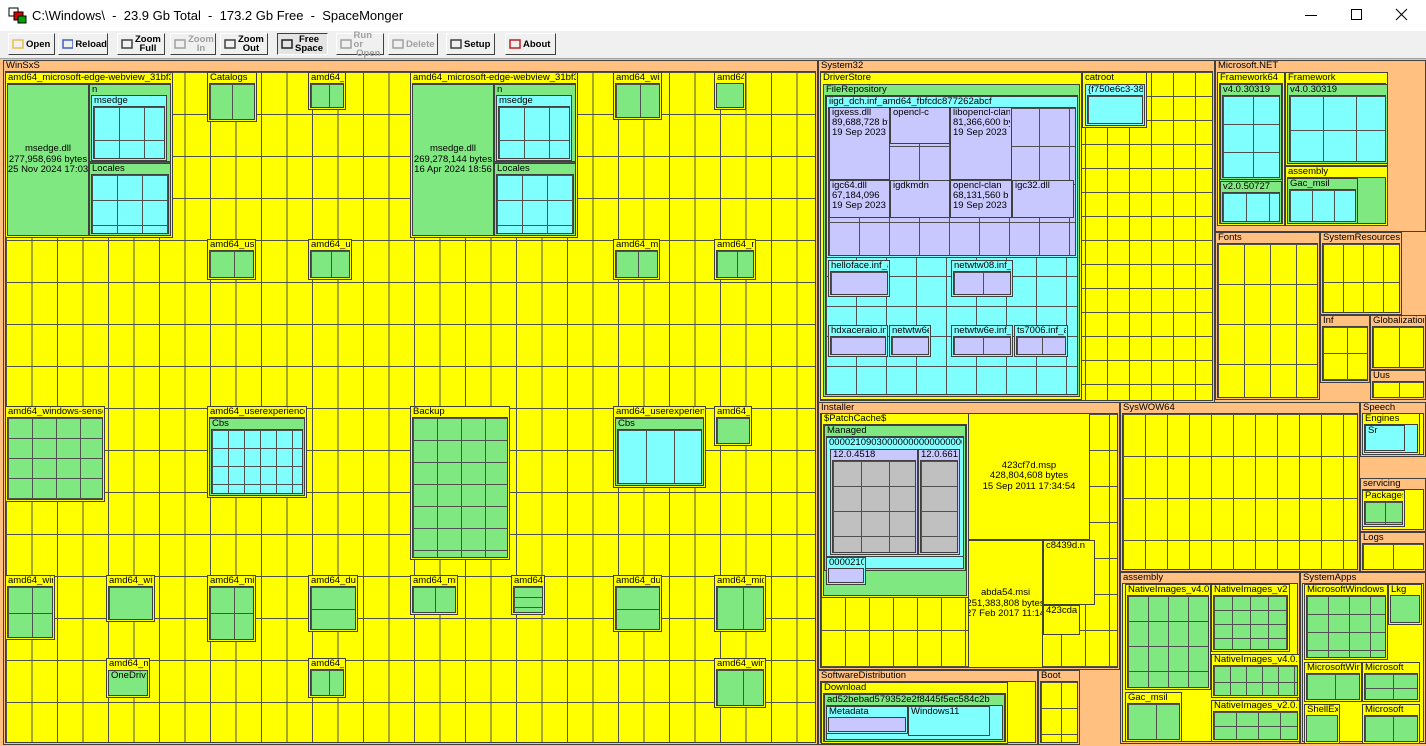 This screenshot has height=746, width=1426. What do you see at coordinates (939, 502) in the screenshot?
I see `folder-box: 12.0.6612` at bounding box center [939, 502].